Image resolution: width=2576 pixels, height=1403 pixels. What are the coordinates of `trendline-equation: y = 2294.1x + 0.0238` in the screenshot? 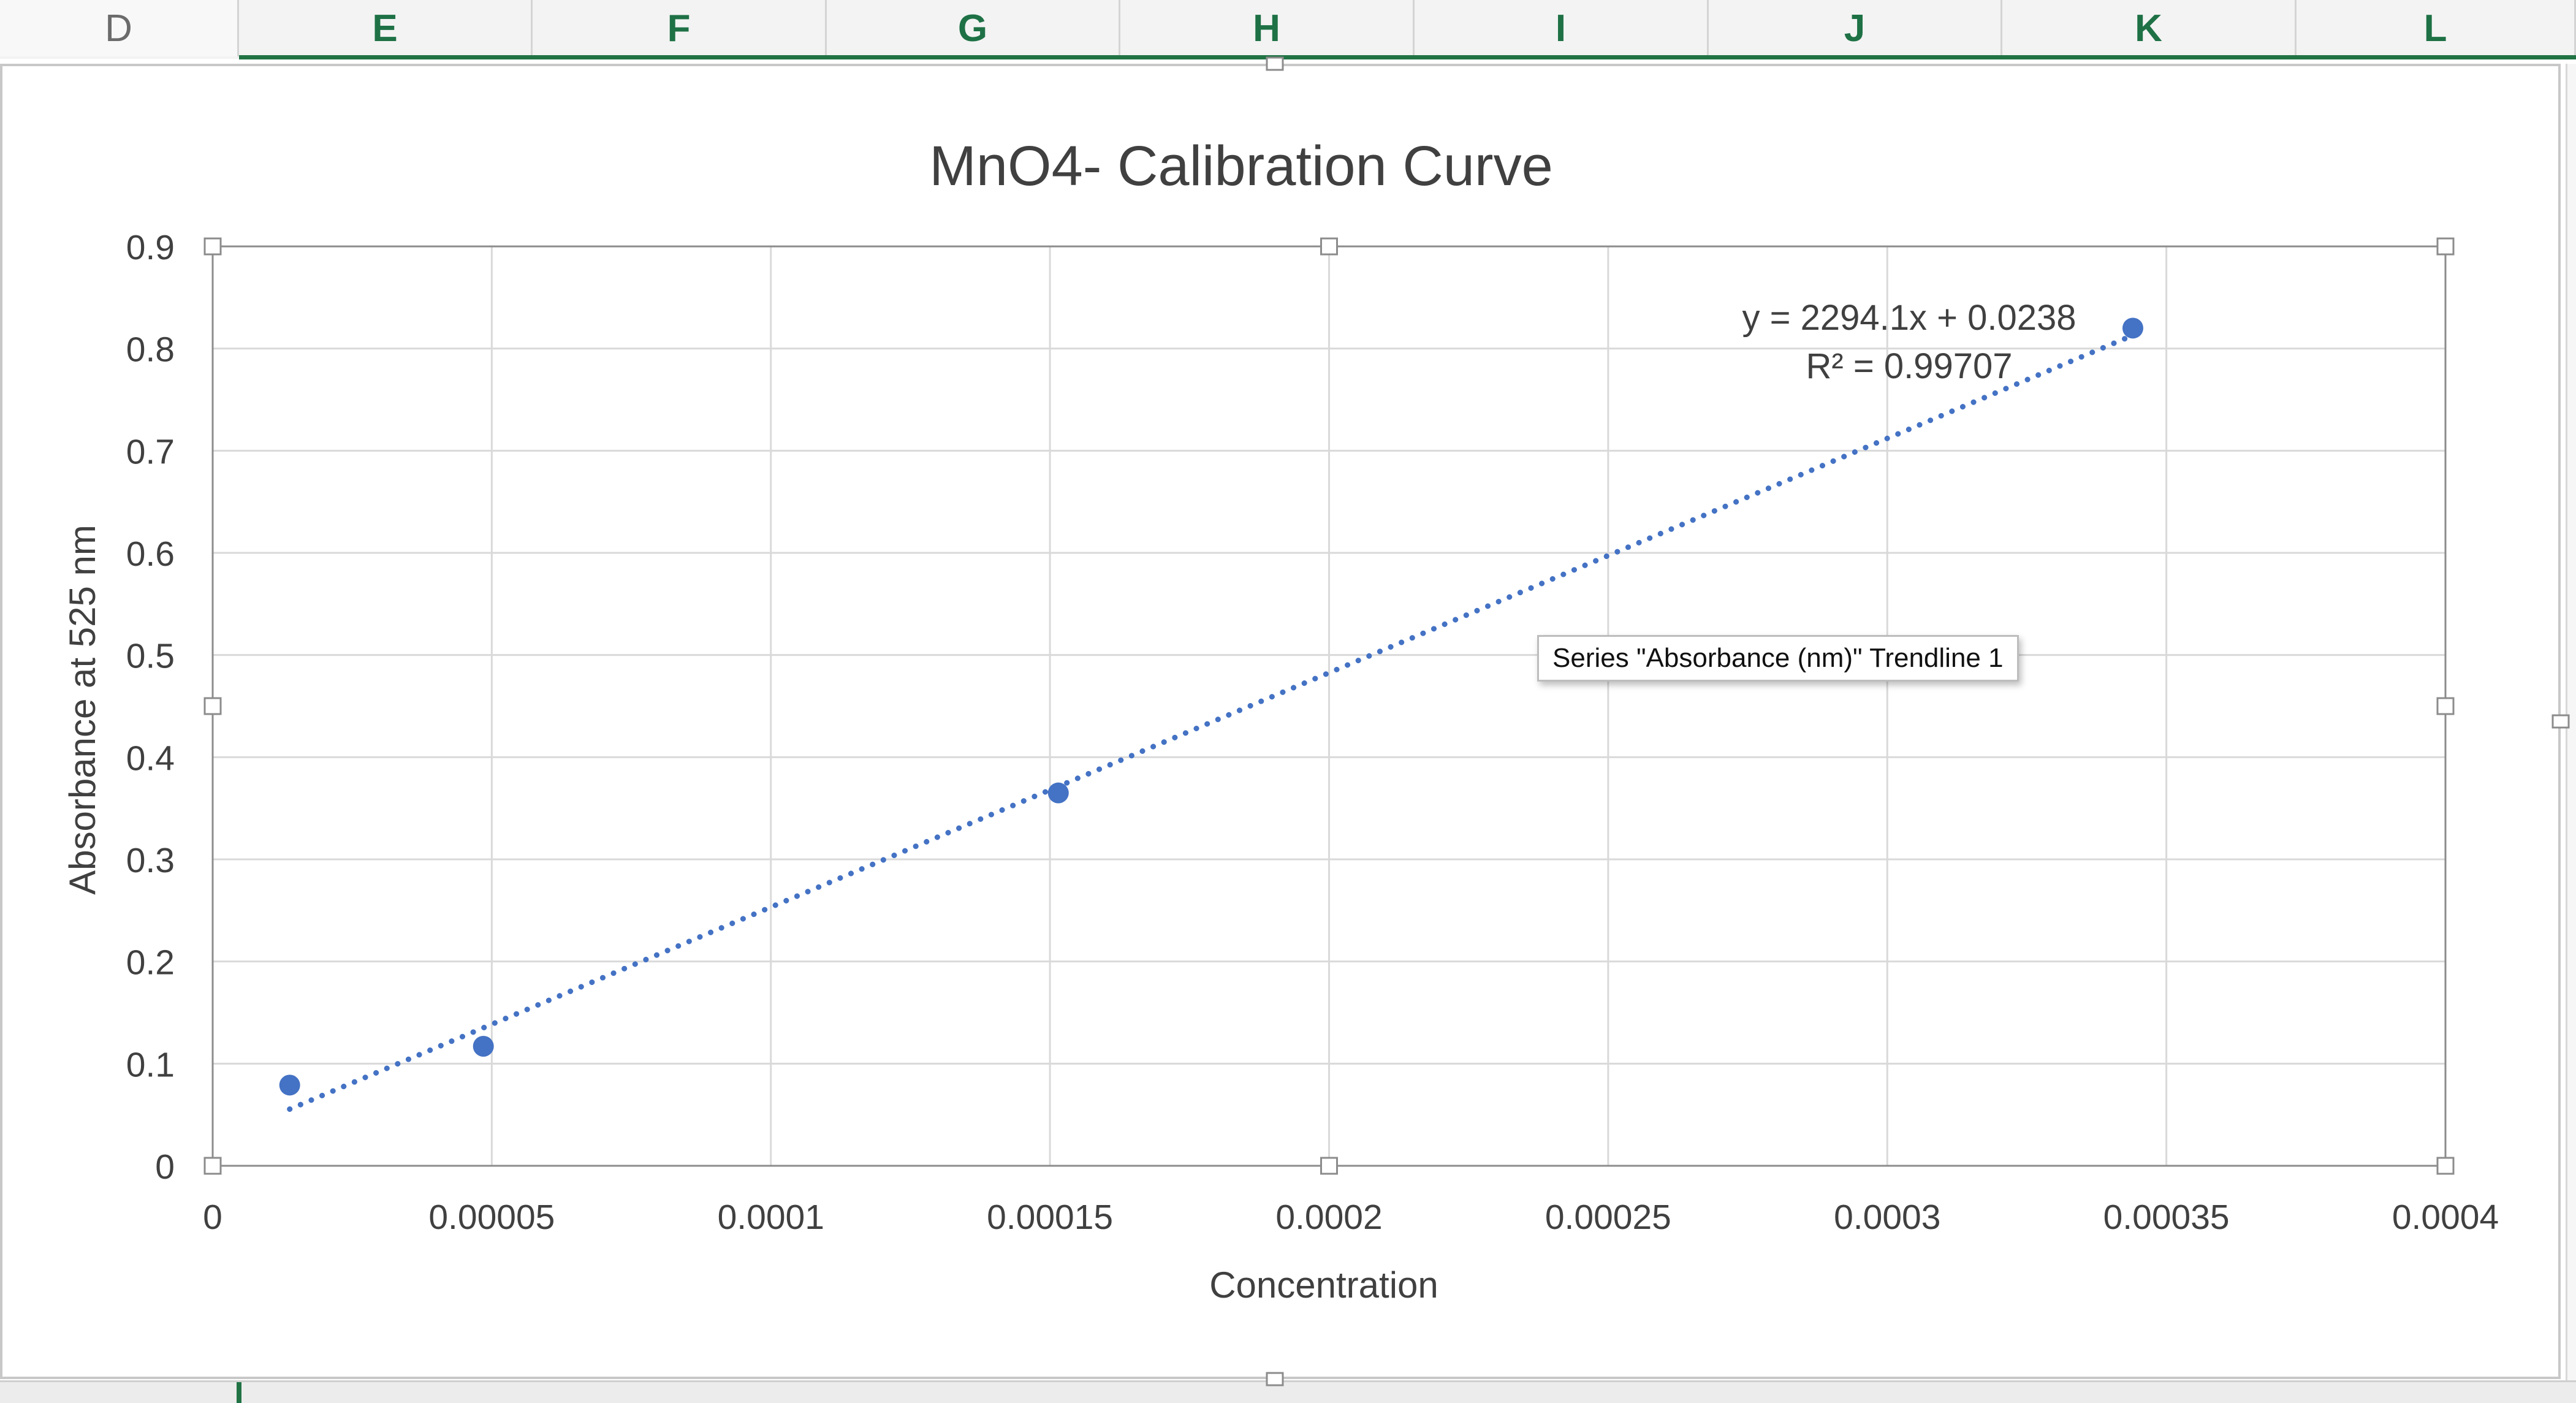 It's located at (1909, 318).